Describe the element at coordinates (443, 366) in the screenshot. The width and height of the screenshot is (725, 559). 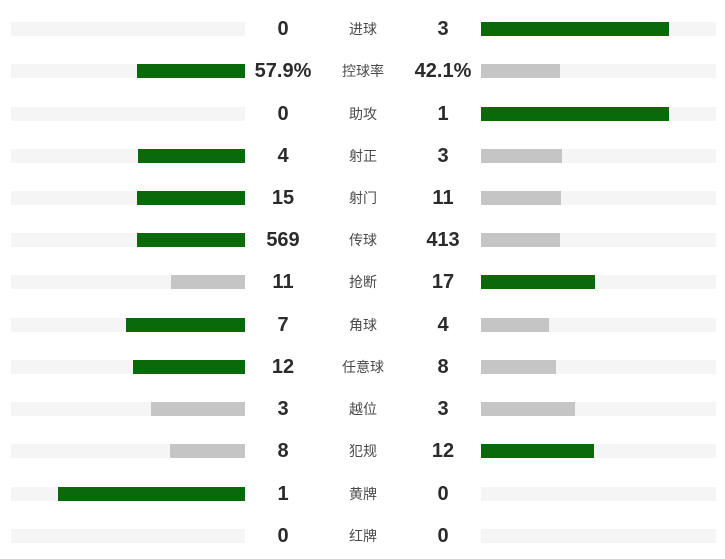
I see `right-stat-value: 8` at that location.